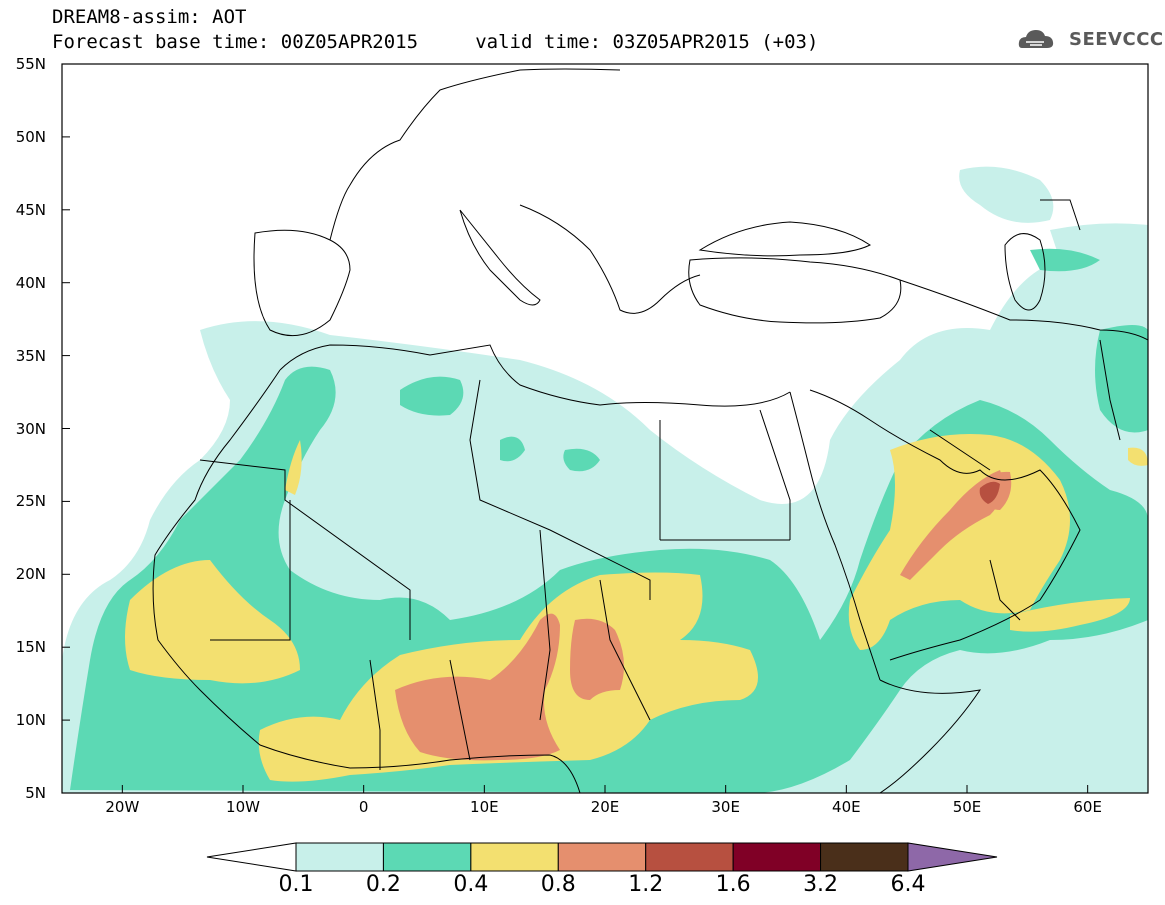 This screenshot has width=1165, height=905. I want to click on colorbar-label: 6.4, so click(908, 884).